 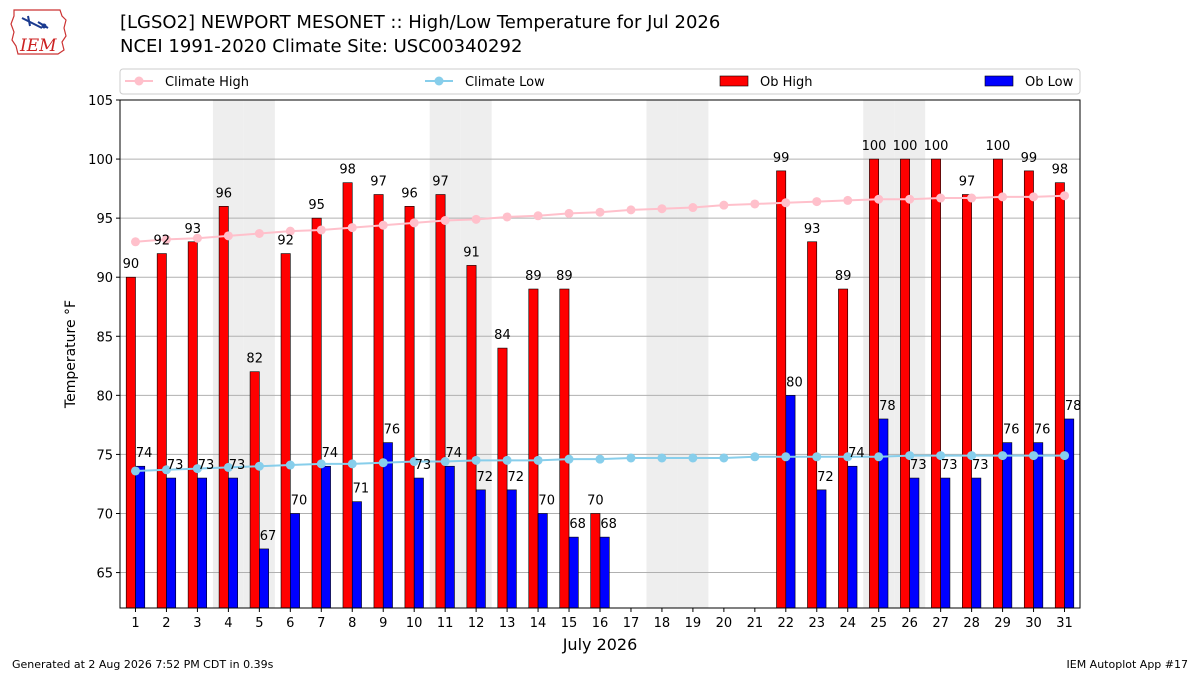 I want to click on ob-high-label: 92, so click(x=162, y=241).